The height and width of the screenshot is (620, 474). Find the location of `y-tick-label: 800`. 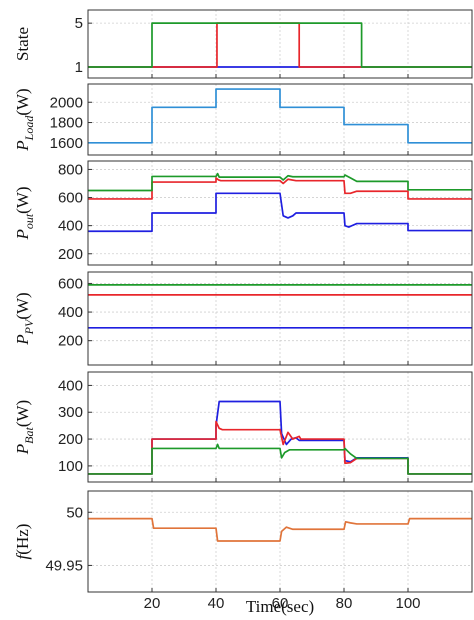

y-tick-label: 800 is located at coordinates (70, 169).